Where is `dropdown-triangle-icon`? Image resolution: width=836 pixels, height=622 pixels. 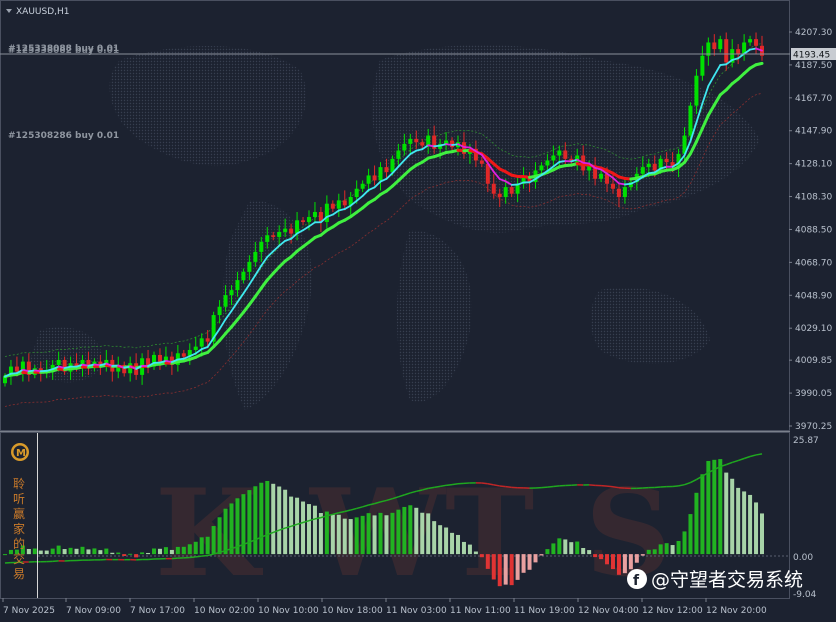 dropdown-triangle-icon is located at coordinates (9, 11).